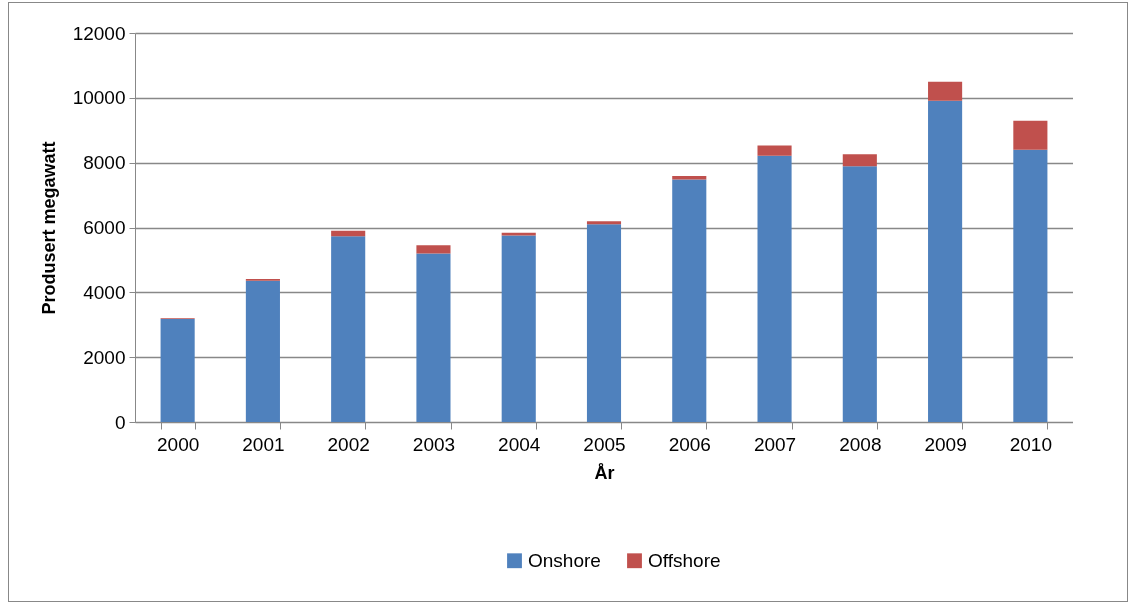 The width and height of the screenshot is (1135, 609). I want to click on x-tick-label: 2004, so click(519, 444).